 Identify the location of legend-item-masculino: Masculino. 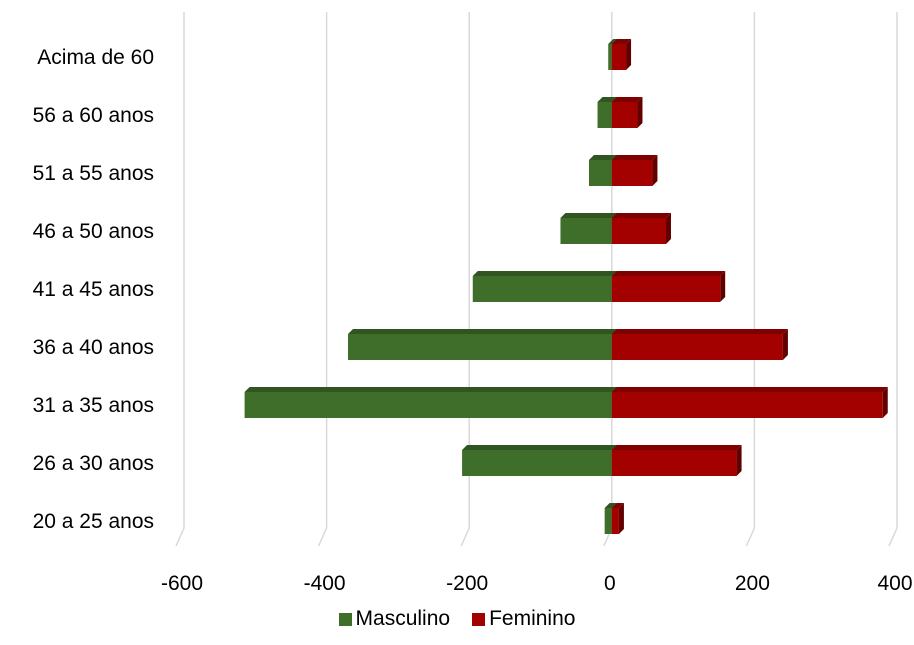
(394, 619).